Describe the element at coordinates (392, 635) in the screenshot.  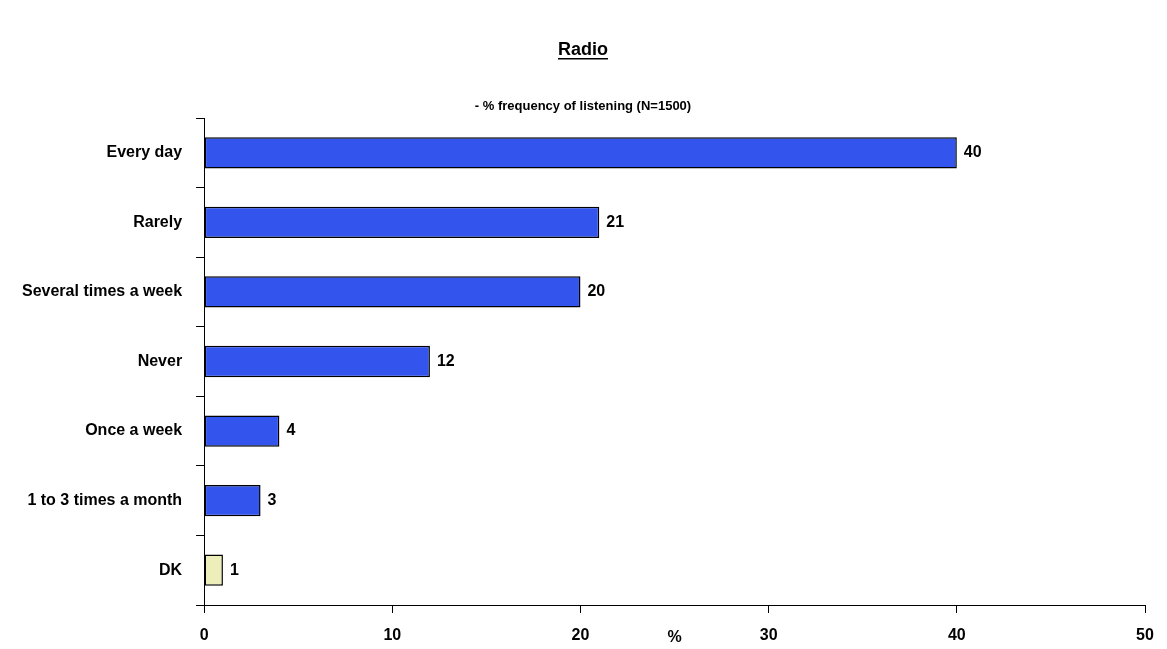
I see `x-tick-label: 10` at that location.